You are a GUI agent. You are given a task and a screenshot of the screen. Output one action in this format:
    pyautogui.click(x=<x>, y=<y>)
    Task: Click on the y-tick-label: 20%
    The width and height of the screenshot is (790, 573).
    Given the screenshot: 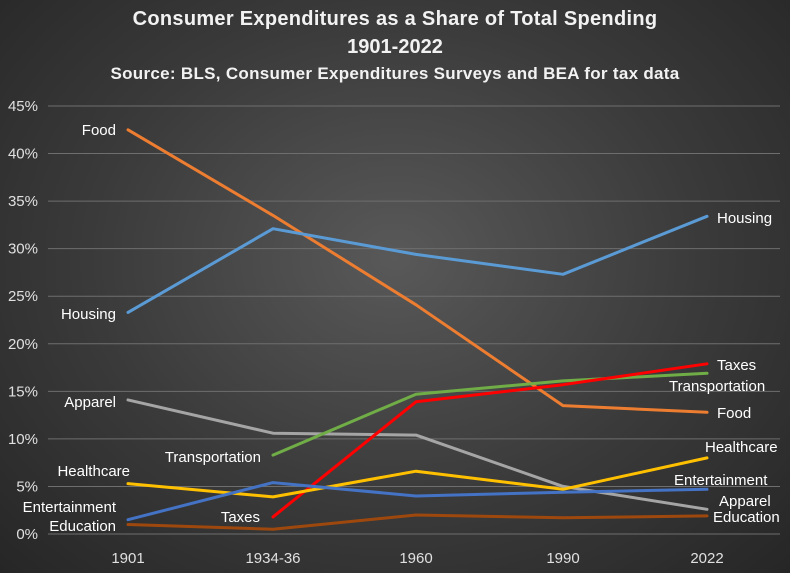 What is the action you would take?
    pyautogui.click(x=23, y=344)
    